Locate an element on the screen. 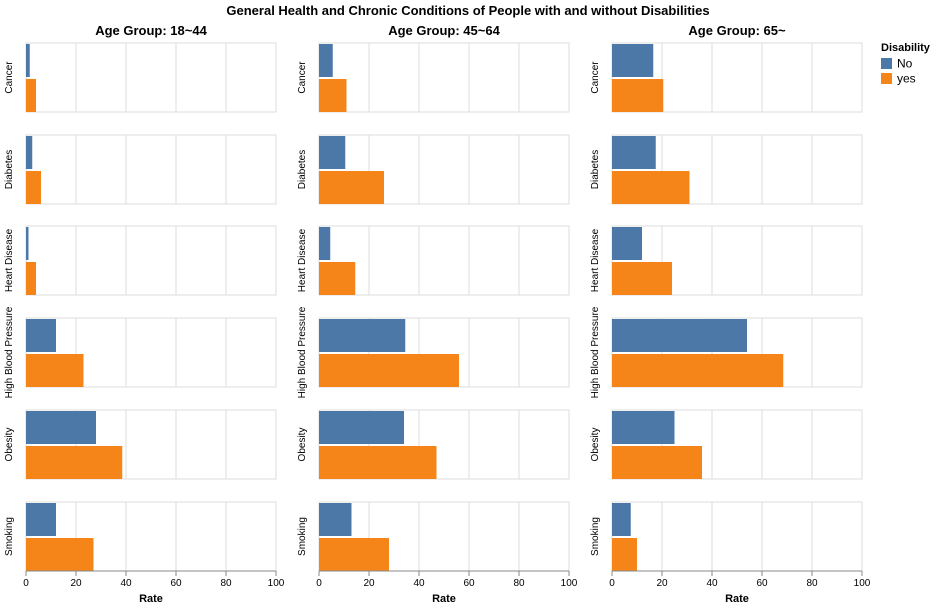 This screenshot has width=936, height=610. panel-diabetes-45-64: Diabetes is located at coordinates (433, 169).